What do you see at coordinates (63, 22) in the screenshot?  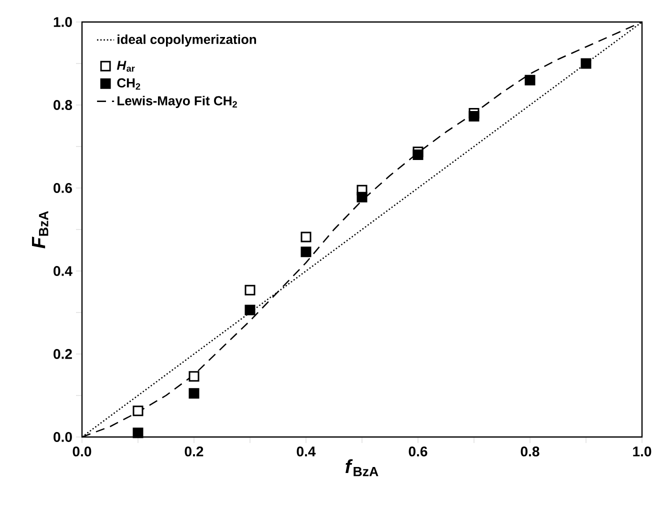 I see `y-tick-label: 1.0` at bounding box center [63, 22].